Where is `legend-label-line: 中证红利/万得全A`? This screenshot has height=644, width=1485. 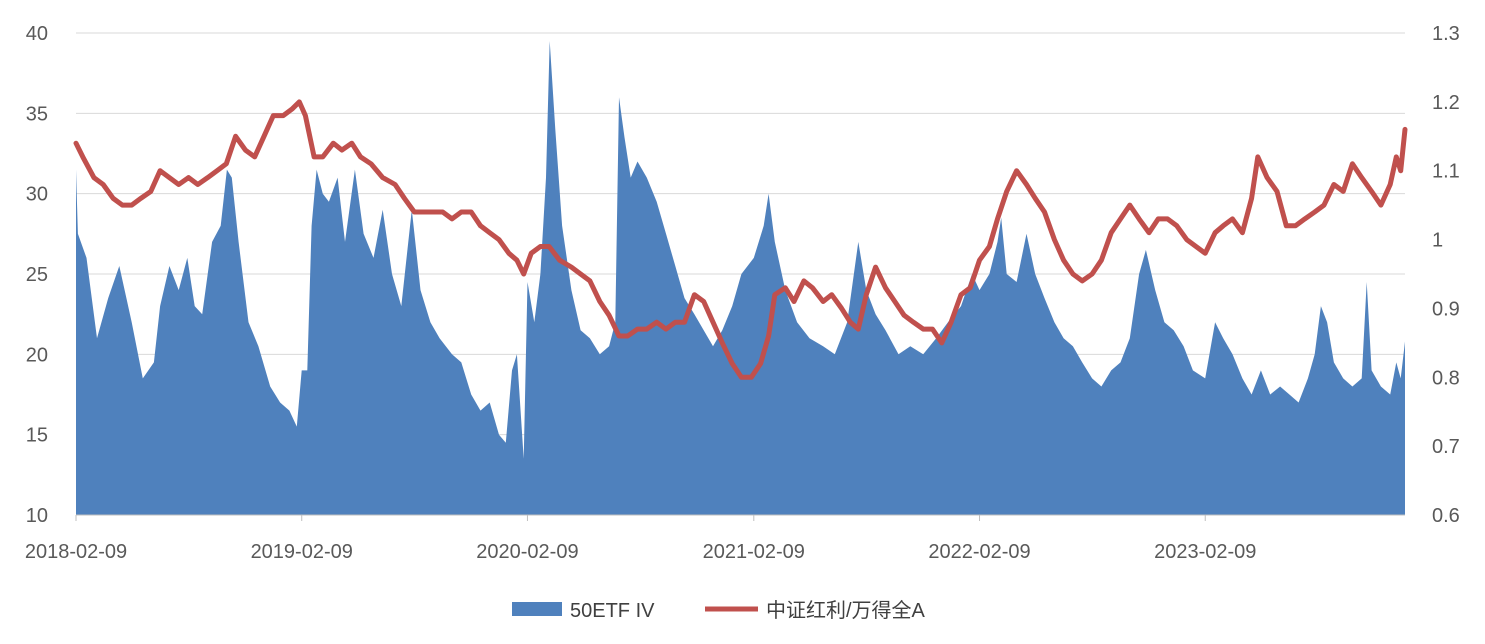 legend-label-line: 中证红利/万得全A is located at coordinates (846, 610).